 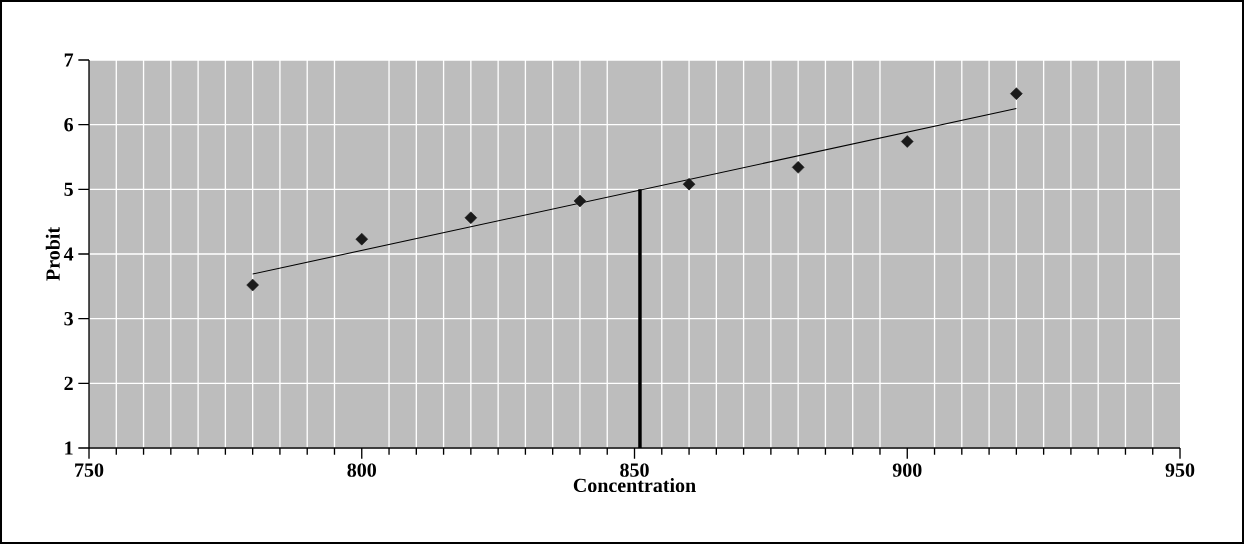 What do you see at coordinates (68, 254) in the screenshot?
I see `y-tick-label: 4` at bounding box center [68, 254].